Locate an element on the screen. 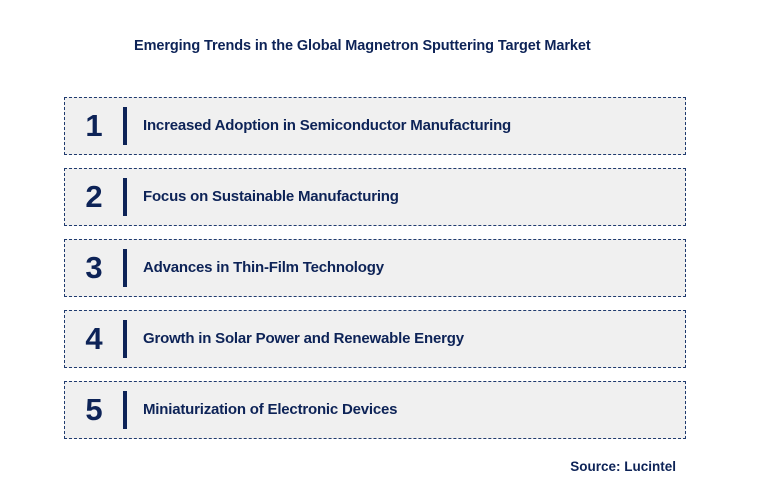  trend-number: 4 is located at coordinates (94, 338).